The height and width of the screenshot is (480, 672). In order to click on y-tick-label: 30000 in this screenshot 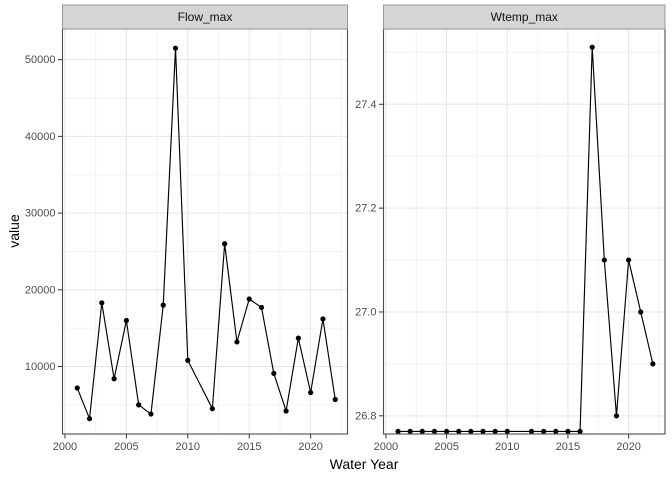, I will do `click(40, 214)`.